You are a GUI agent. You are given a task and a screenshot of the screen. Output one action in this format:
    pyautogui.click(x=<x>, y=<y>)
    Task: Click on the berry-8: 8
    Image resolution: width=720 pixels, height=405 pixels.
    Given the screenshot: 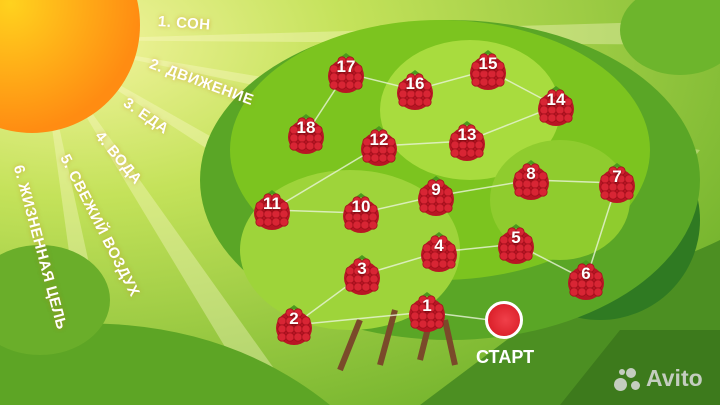 What is the action you would take?
    pyautogui.click(x=531, y=180)
    